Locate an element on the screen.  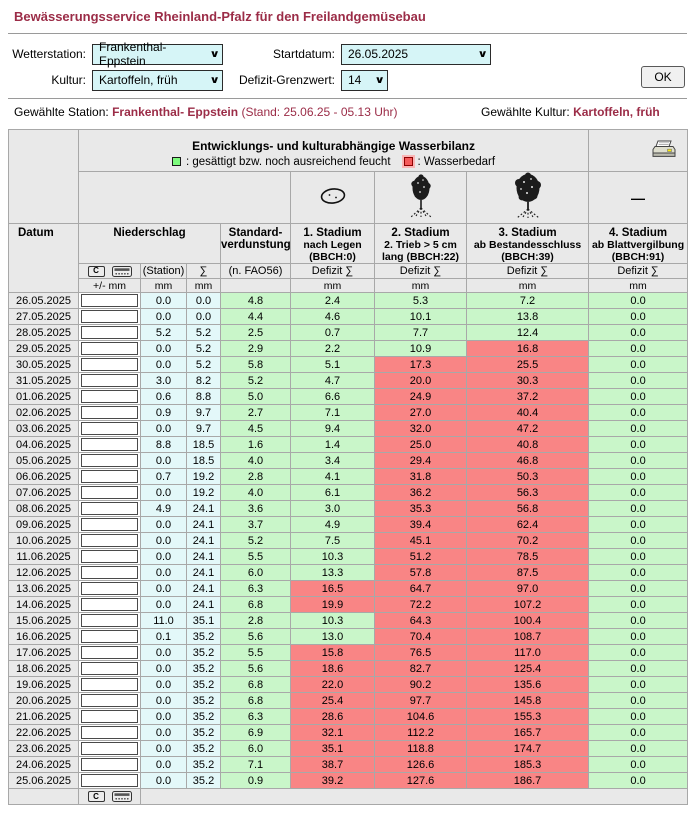
evaporation-value: 6.9 is located at coordinates (255, 732).